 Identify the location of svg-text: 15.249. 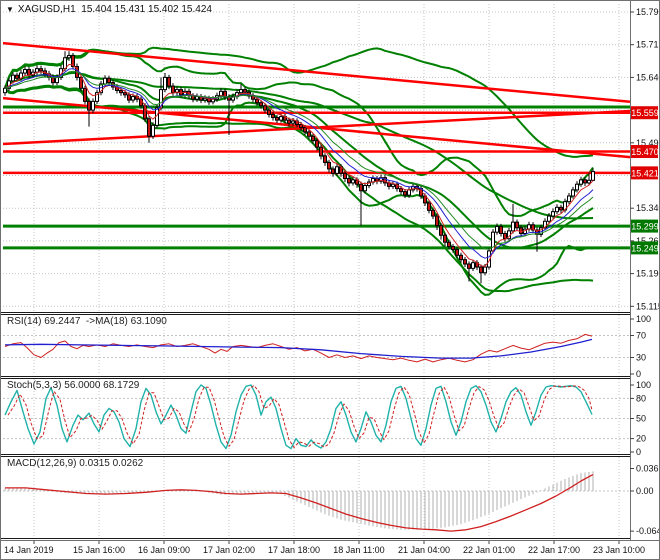
(645, 248).